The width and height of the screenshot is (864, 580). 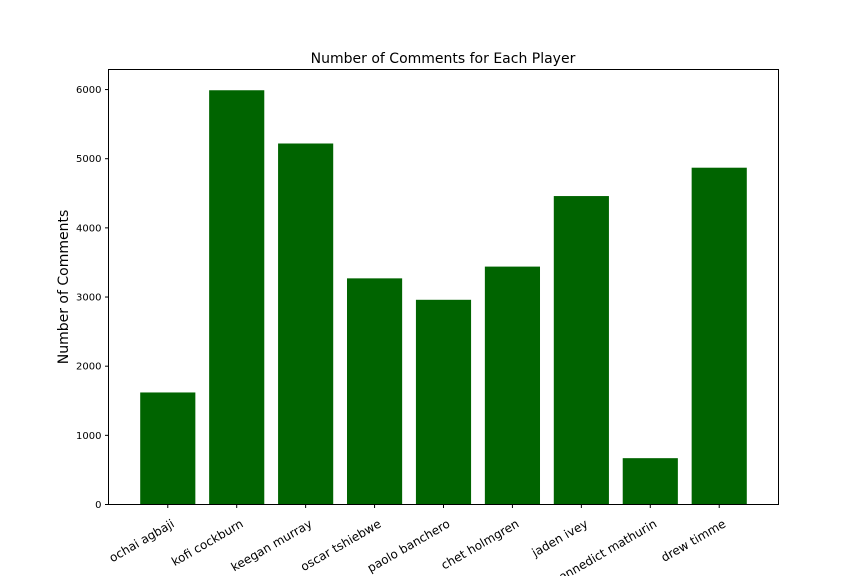 What do you see at coordinates (443, 402) in the screenshot?
I see `bar-paolo-banchero` at bounding box center [443, 402].